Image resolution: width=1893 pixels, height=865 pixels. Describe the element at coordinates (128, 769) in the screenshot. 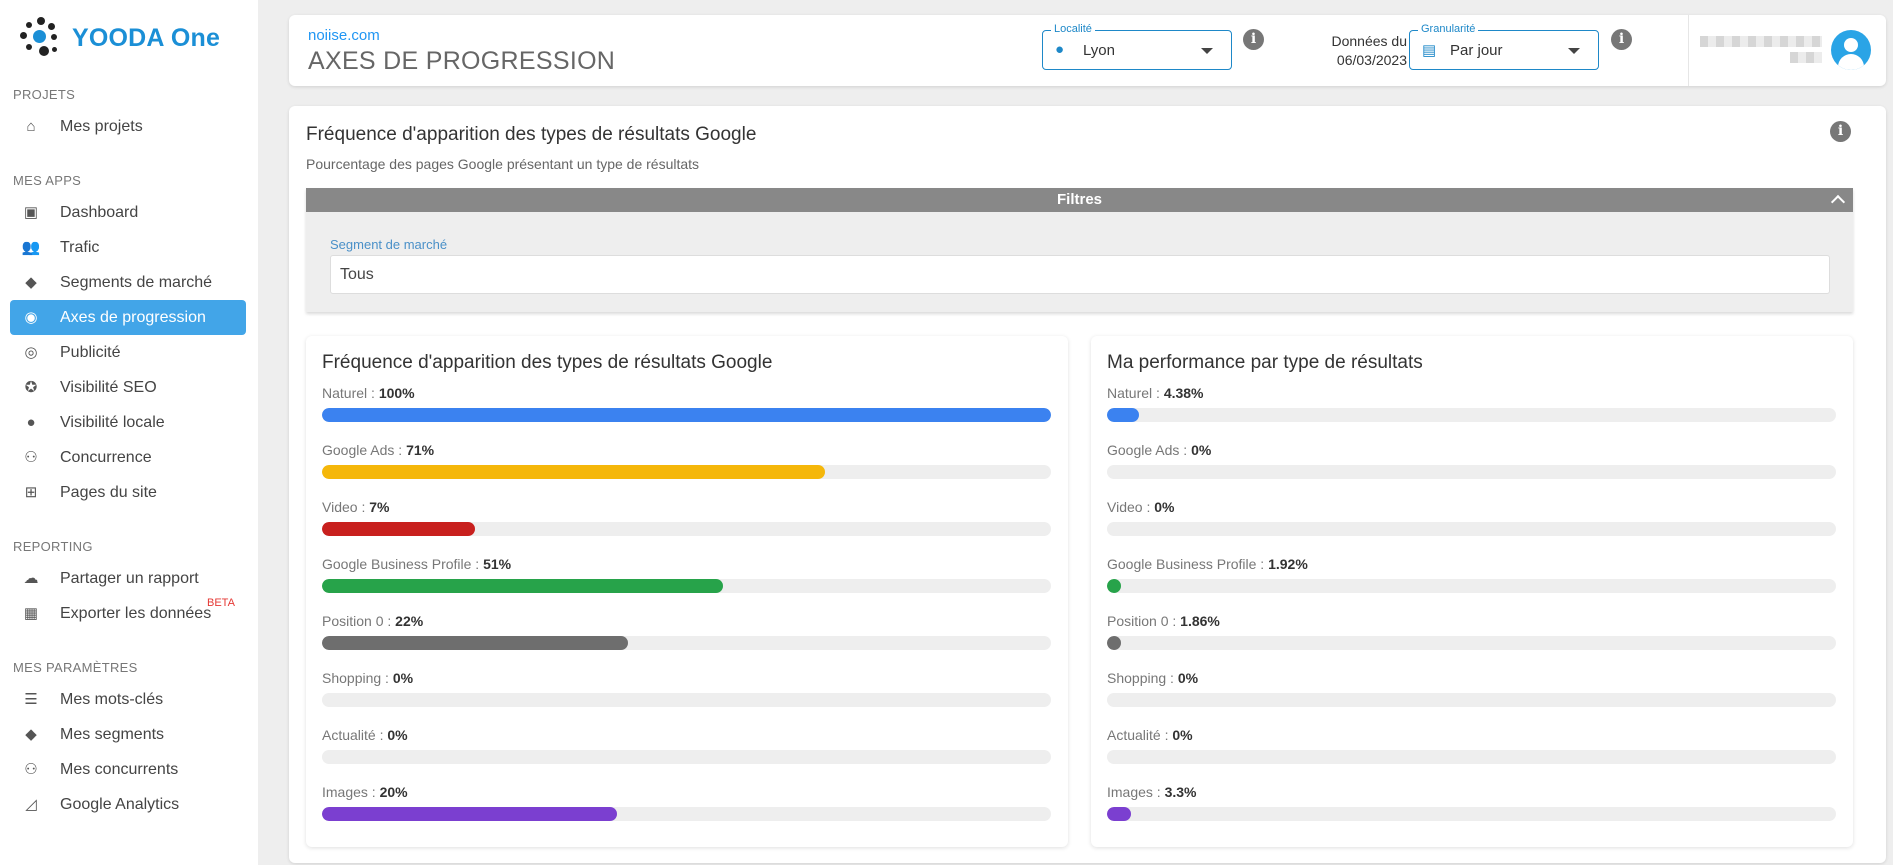

I see `sidebar-item-mes-concurrents: ⚇ Mes concurrents` at that location.